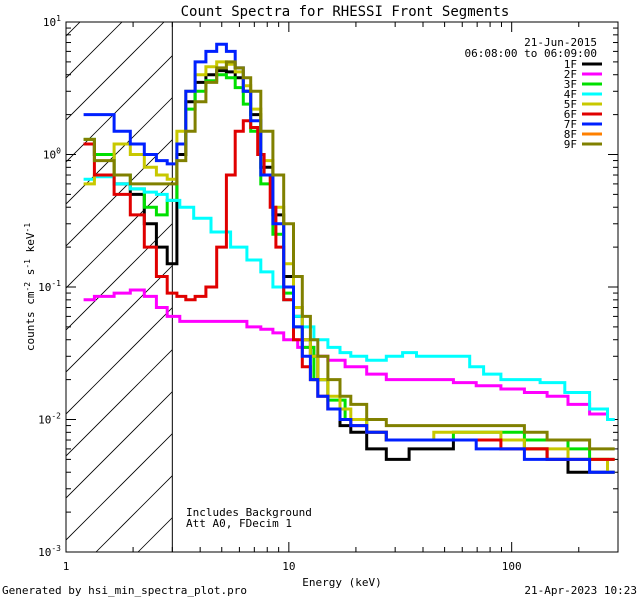  What do you see at coordinates (570, 144) in the screenshot?
I see `legend-label-9F: 9F` at bounding box center [570, 144].